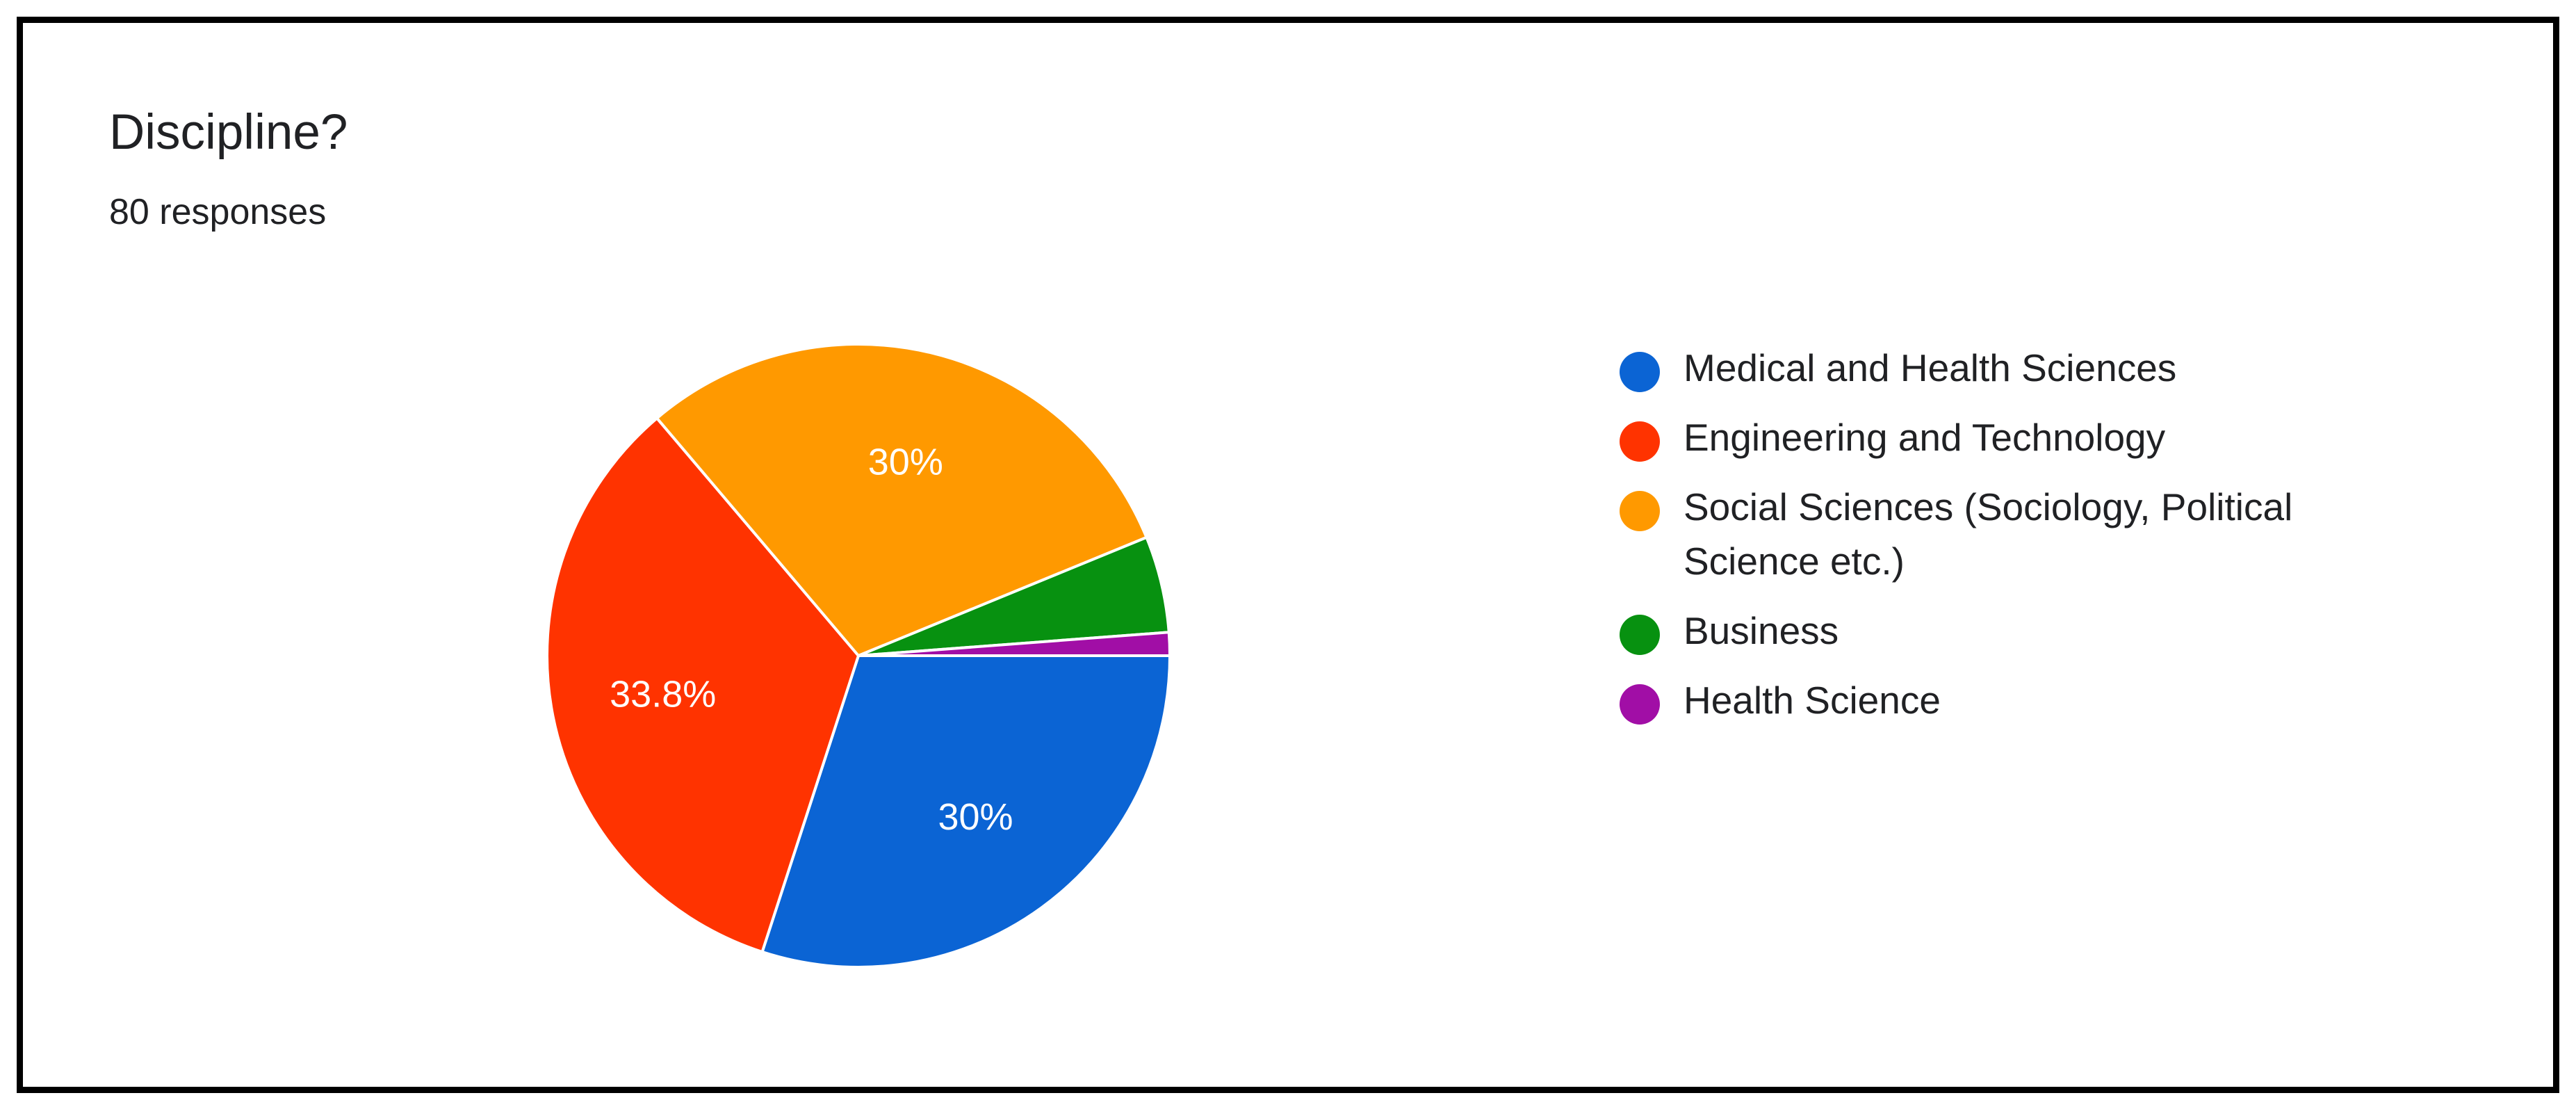 This screenshot has height=1100, width=2576. I want to click on legend-item-business: Business, so click(2019, 631).